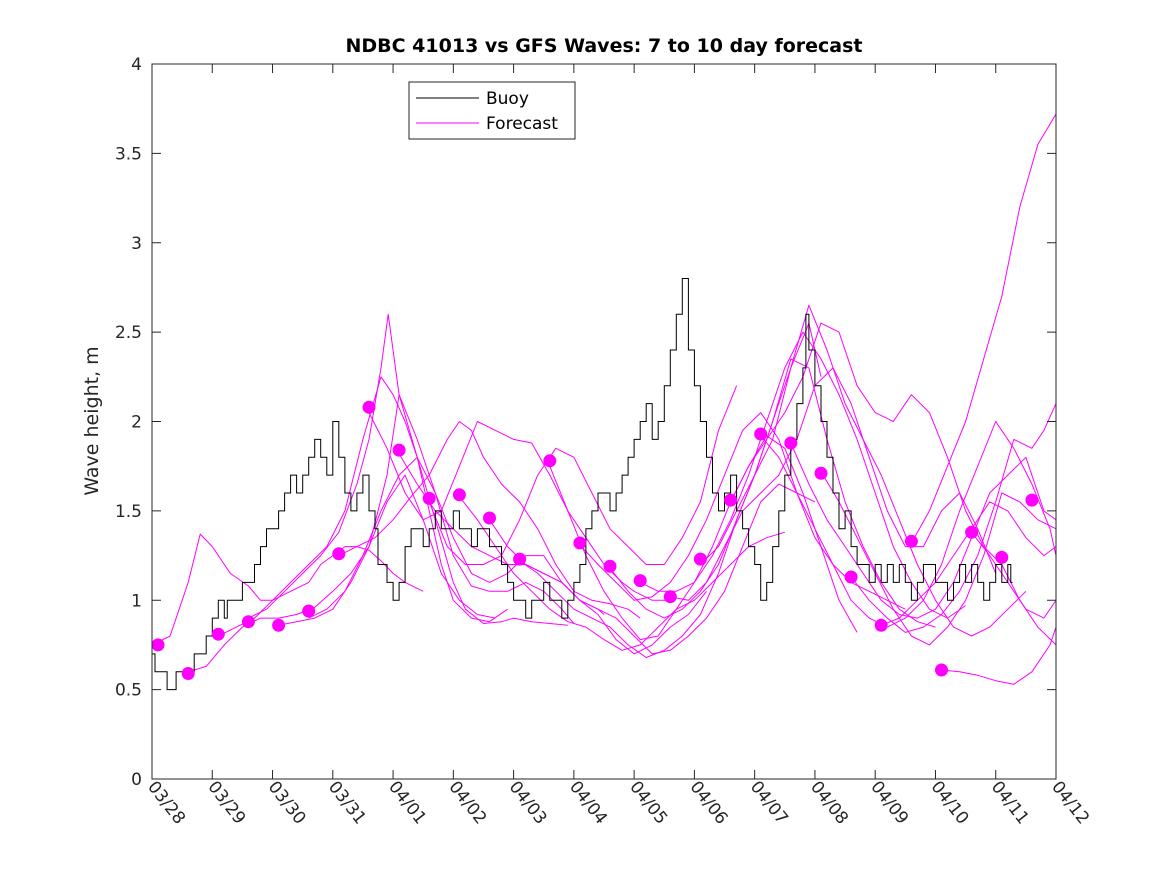 This screenshot has width=1167, height=875. Describe the element at coordinates (522, 124) in the screenshot. I see `legend-forecast-label: Forecast` at that location.